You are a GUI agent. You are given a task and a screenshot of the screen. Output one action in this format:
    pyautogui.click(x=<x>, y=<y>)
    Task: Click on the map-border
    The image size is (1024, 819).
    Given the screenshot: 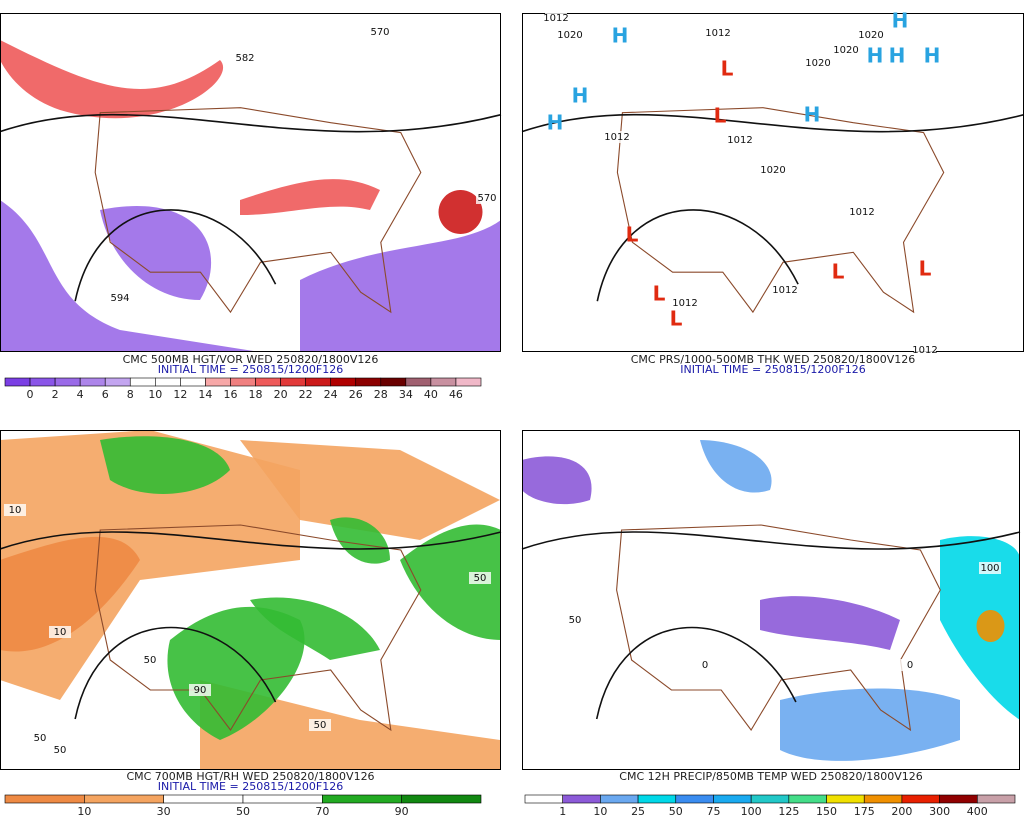 What is the action you would take?
    pyautogui.click(x=258, y=210)
    